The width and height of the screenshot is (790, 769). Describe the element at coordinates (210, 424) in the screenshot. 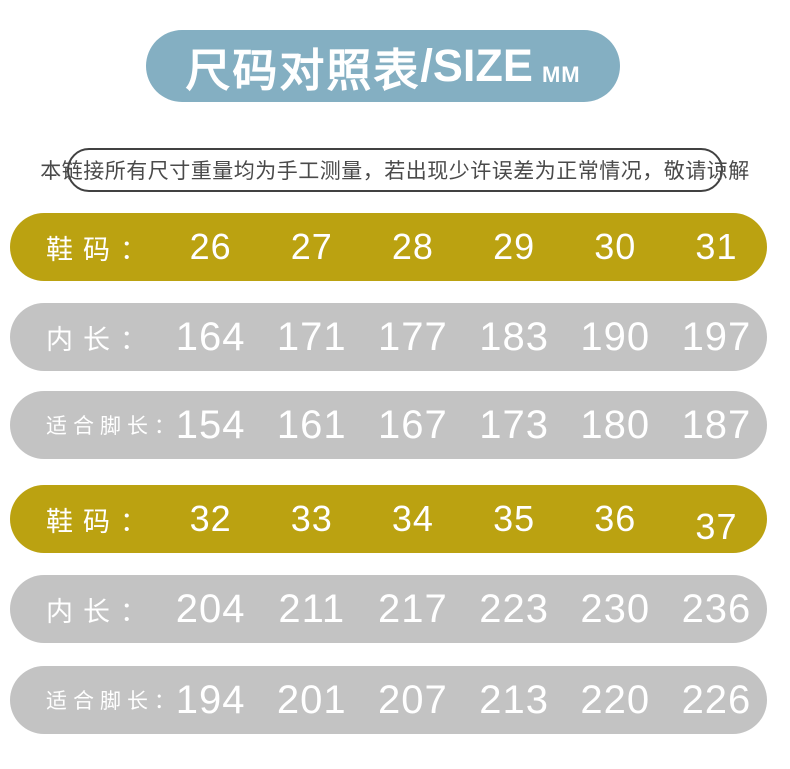

I see `length-value: 154` at that location.